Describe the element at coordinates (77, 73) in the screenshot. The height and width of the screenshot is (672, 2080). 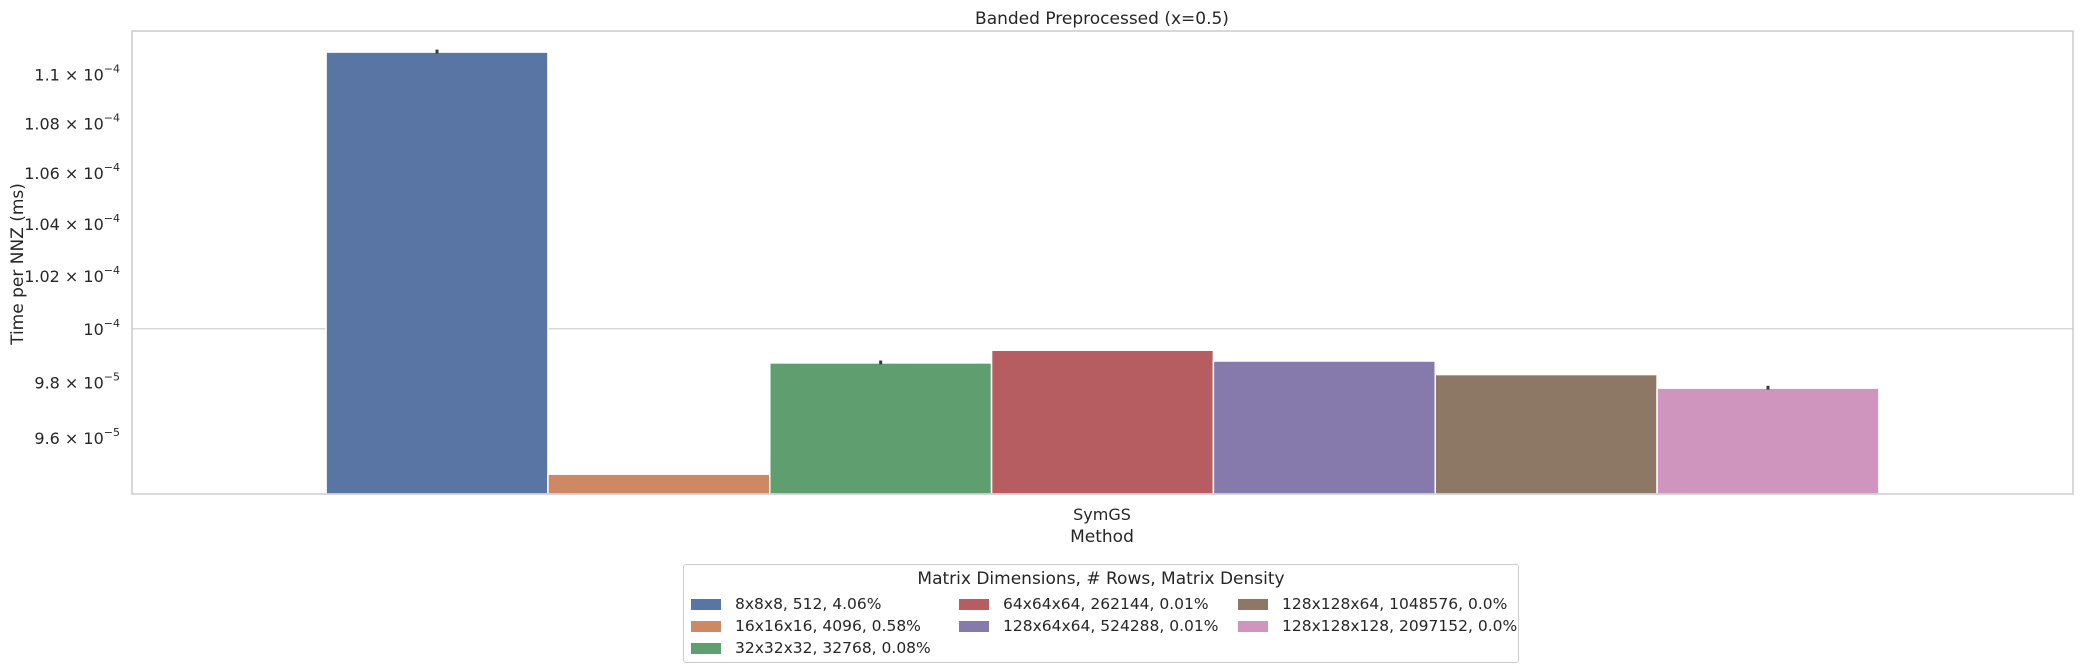
I see `y-tick-label: 1.1 × 10⁻⁴` at that location.